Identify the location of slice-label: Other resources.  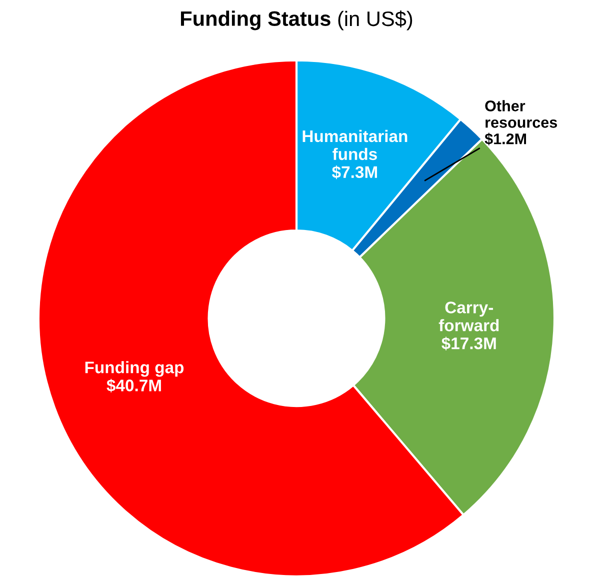
(521, 114).